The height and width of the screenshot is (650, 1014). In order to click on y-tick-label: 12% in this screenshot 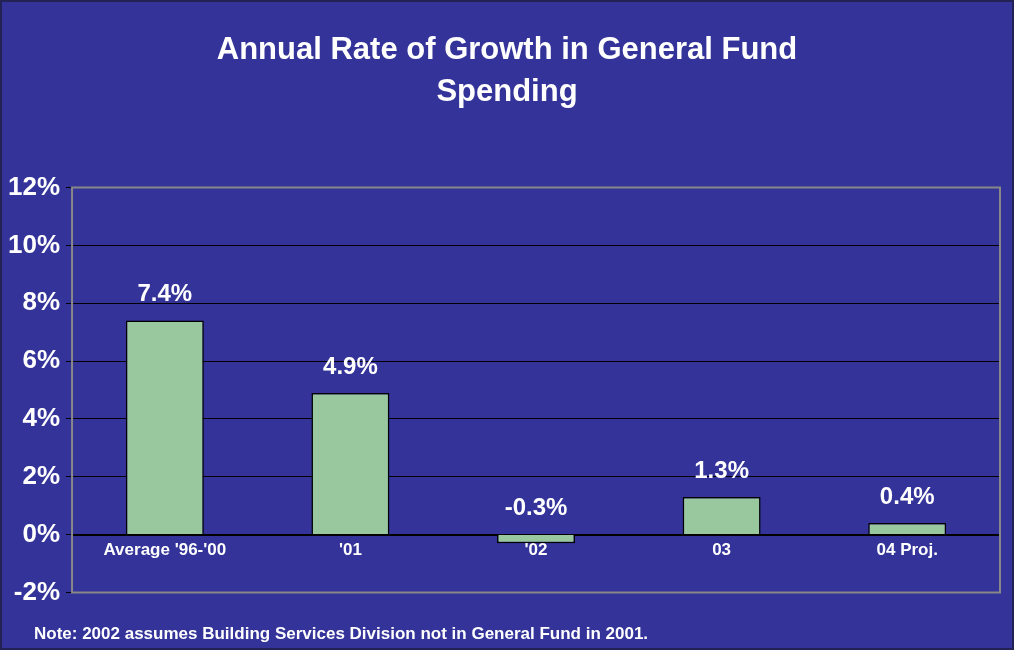, I will do `click(34, 185)`.